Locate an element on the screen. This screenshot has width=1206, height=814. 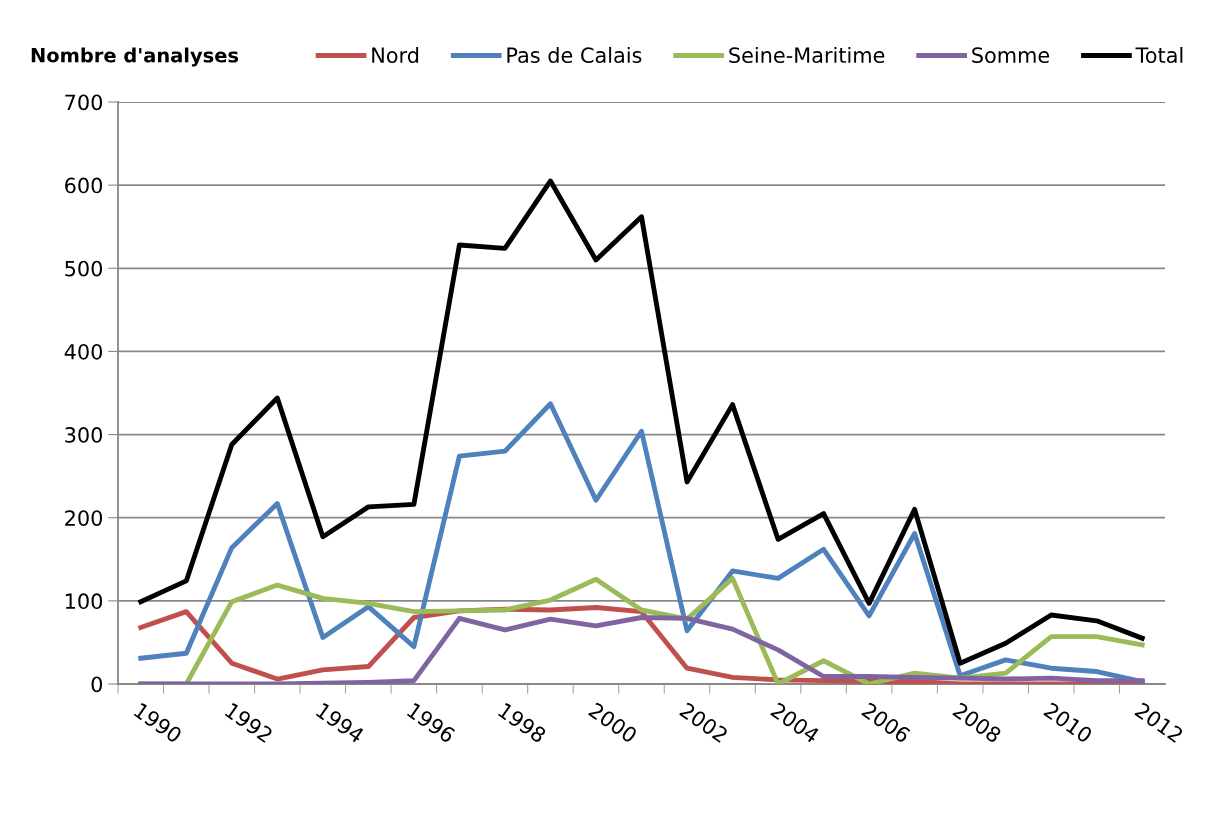
y-tick-label: 0 is located at coordinates (97, 684).